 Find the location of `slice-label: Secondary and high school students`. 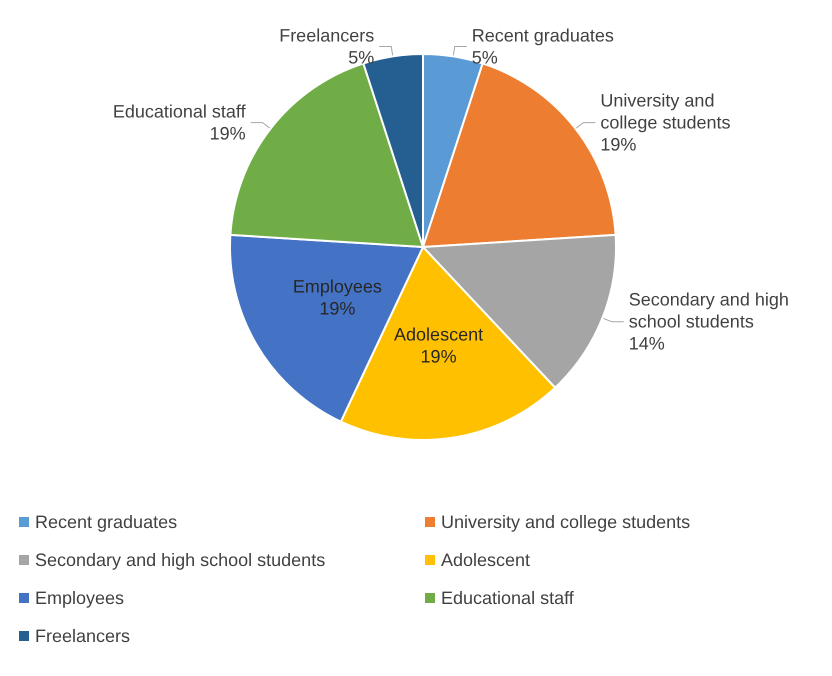

slice-label: Secondary and high school students is located at coordinates (711, 311).